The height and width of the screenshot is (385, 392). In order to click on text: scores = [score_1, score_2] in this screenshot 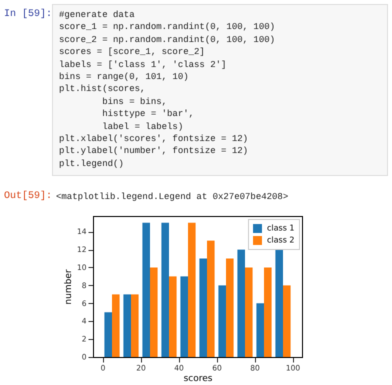, I will do `click(132, 52)`.